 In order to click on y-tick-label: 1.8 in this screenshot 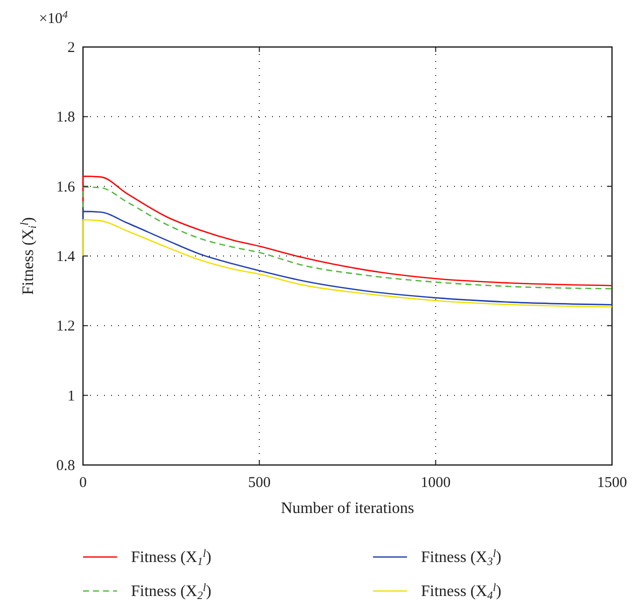, I will do `click(65, 118)`.